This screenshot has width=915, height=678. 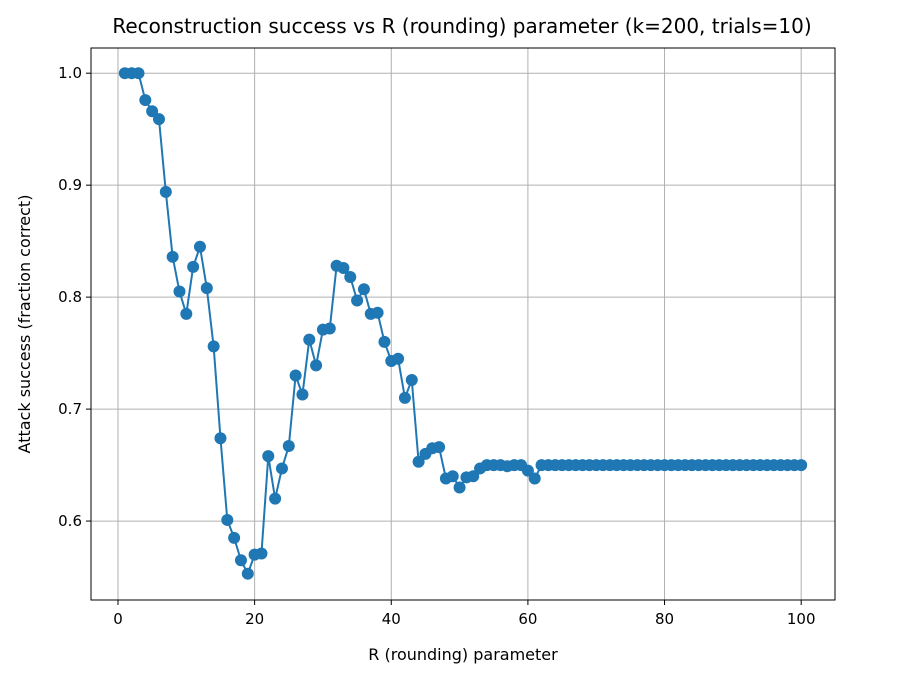 I want to click on x-tick-label: 0, so click(x=118, y=619).